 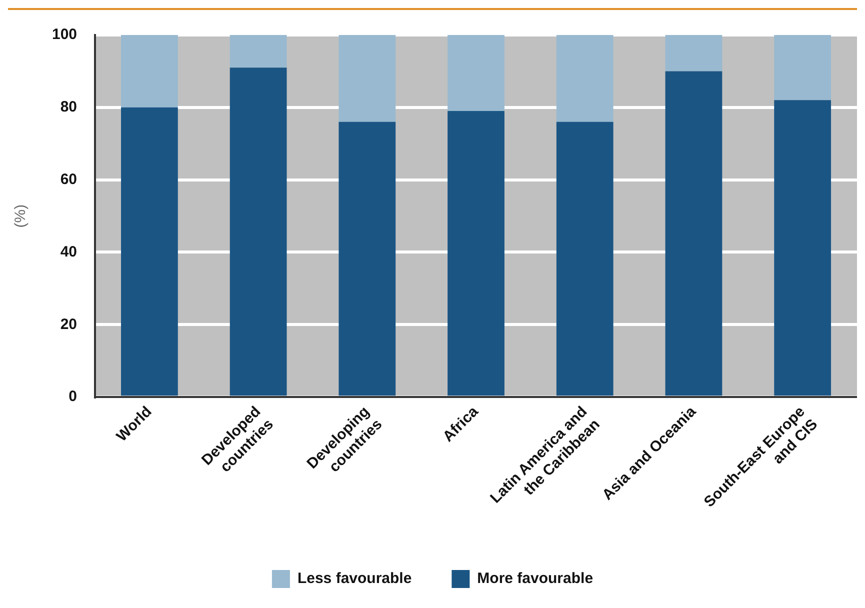 I want to click on y-tick-label: 100, so click(x=65, y=35).